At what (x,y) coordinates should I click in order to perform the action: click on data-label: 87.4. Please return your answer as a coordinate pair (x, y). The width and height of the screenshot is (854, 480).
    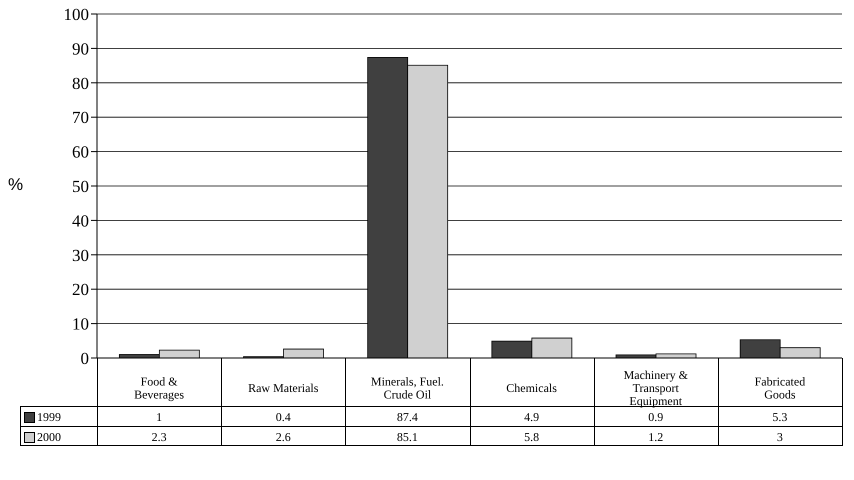
    Looking at the image, I should click on (407, 417).